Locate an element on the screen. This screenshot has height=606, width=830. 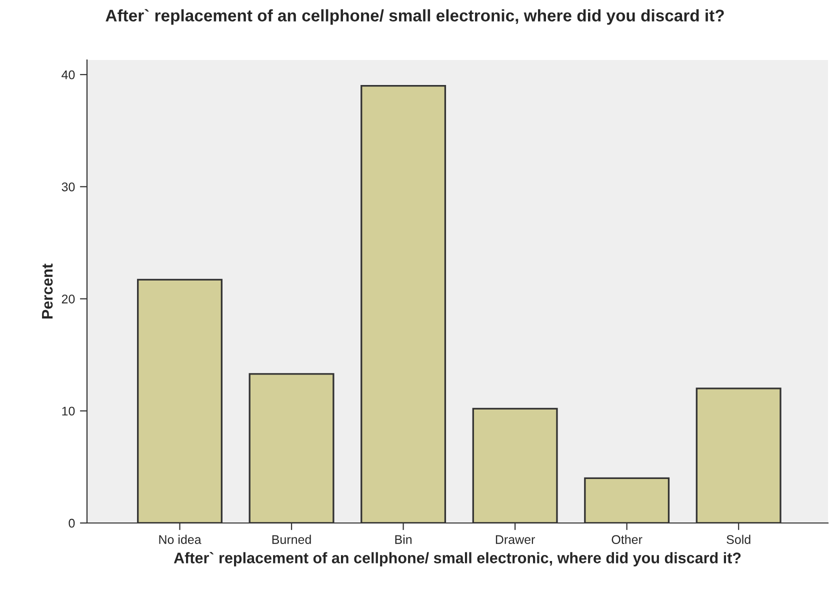
y-tick-label: 0 is located at coordinates (71, 523).